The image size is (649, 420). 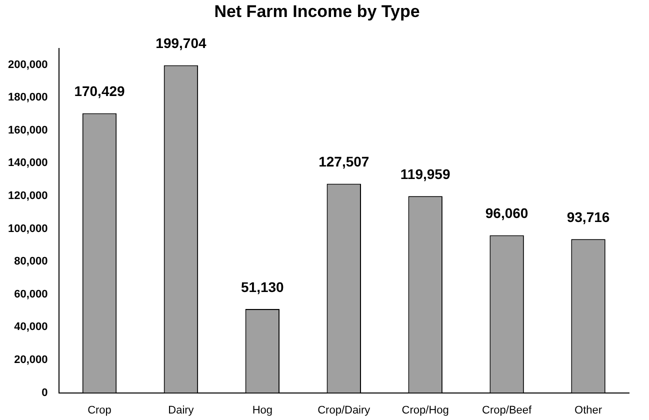 I want to click on x-tick-label: Crop, so click(x=100, y=410).